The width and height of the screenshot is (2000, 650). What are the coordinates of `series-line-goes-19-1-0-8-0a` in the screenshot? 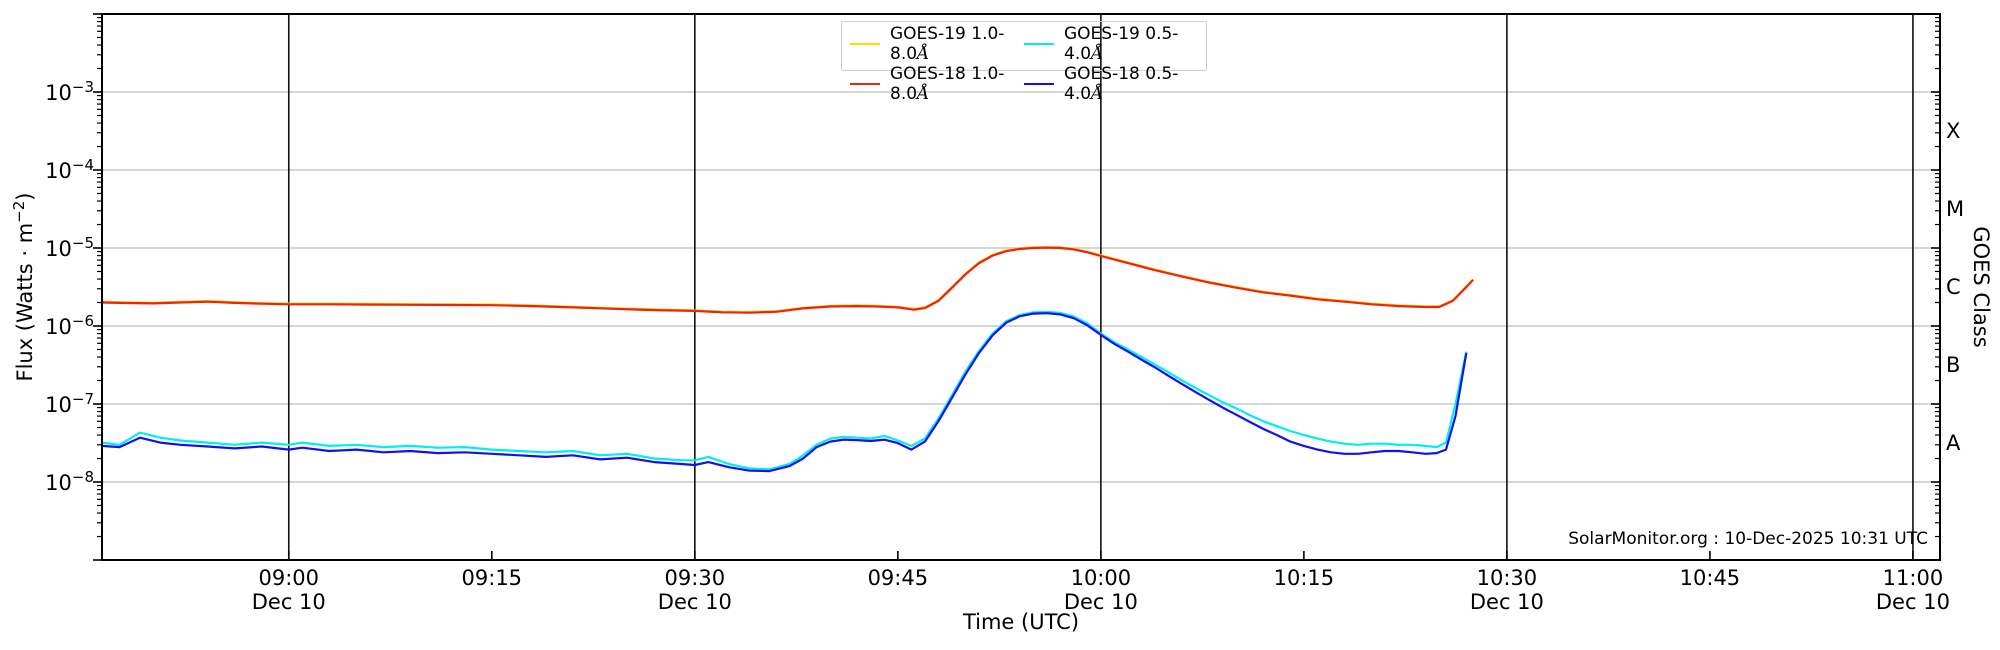 It's located at (787, 279).